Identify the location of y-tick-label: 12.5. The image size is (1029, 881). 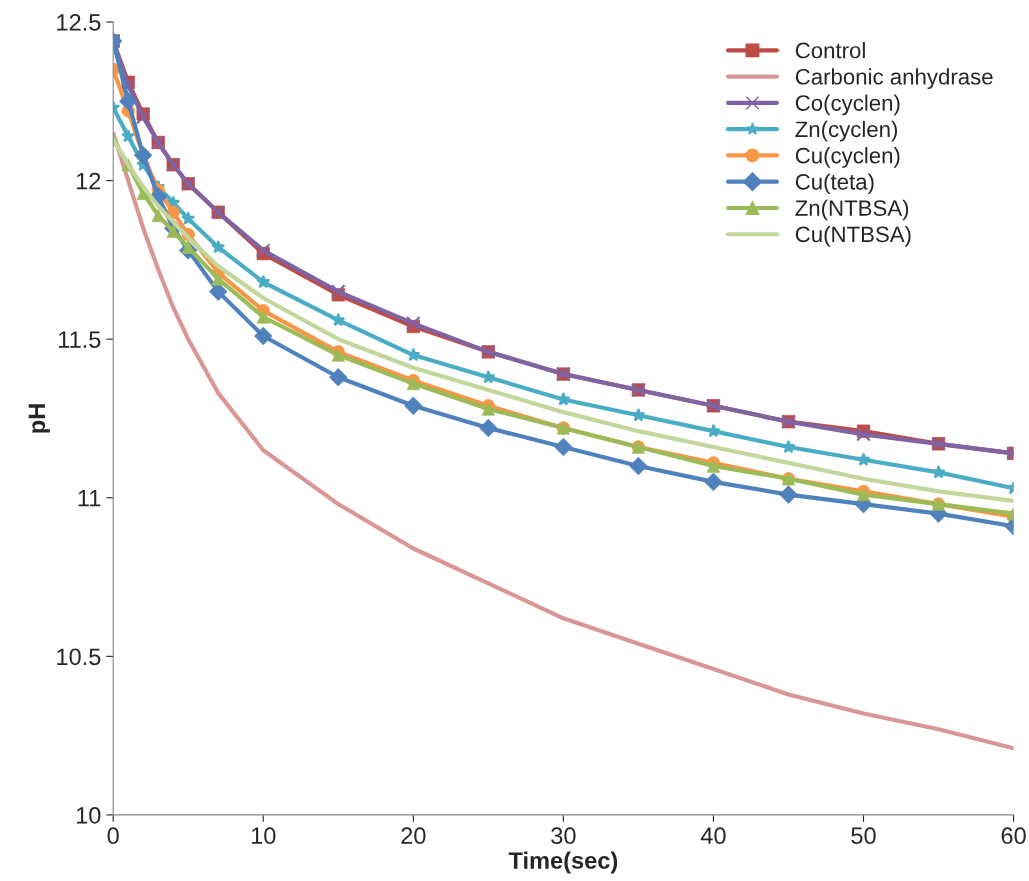
(79, 22).